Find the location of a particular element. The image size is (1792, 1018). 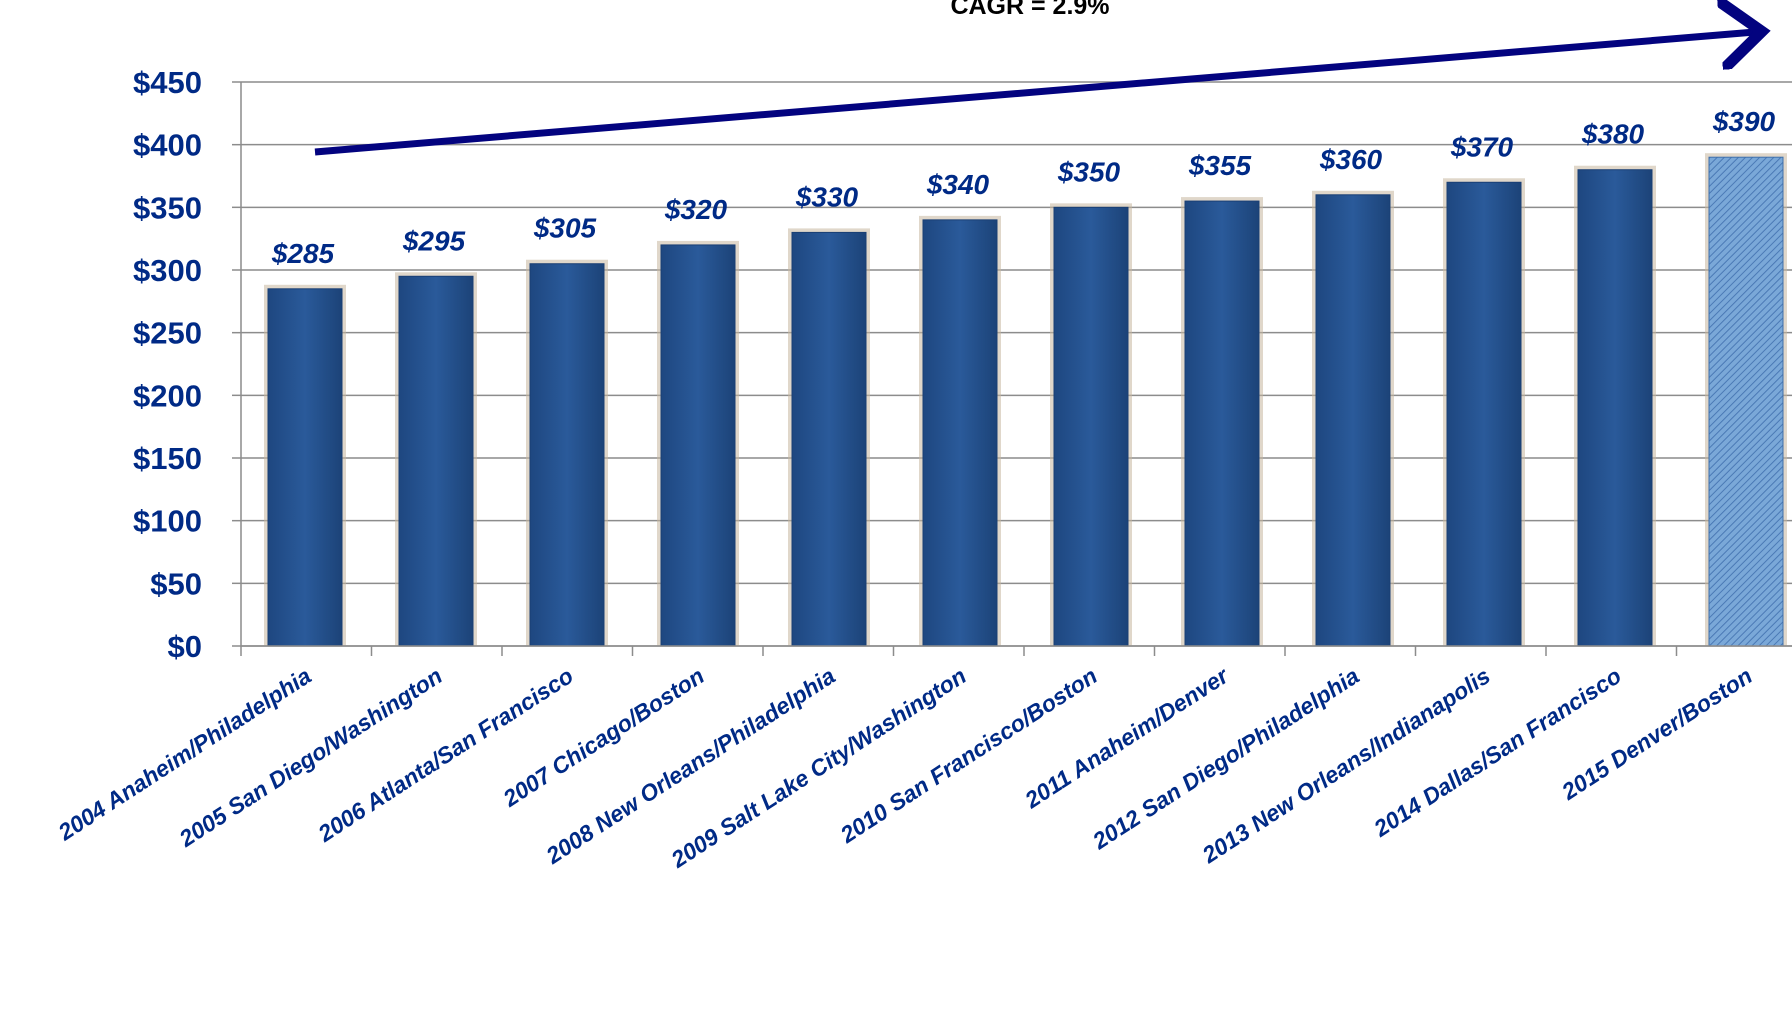

y-tick-label: $350 is located at coordinates (167, 207).